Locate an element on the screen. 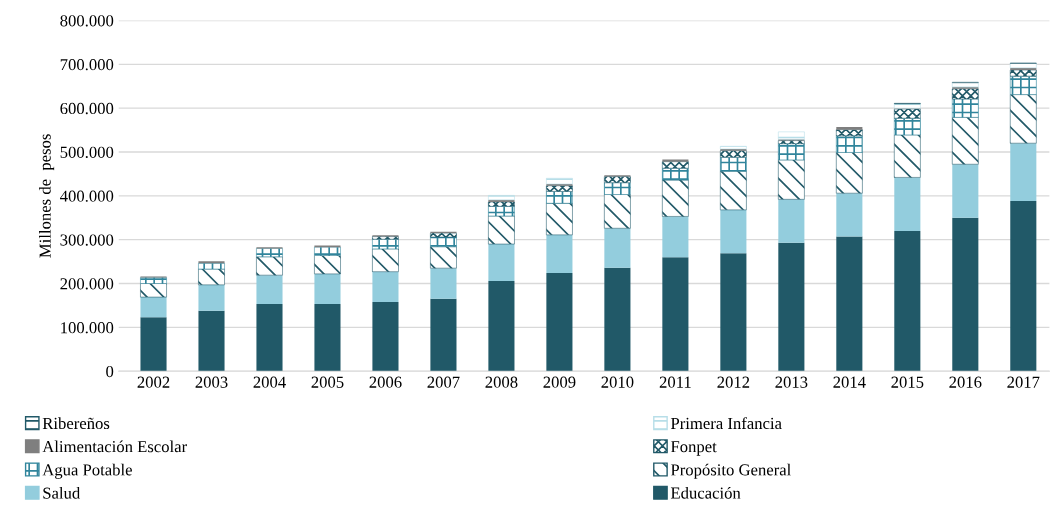  x-tick-label: 2003 is located at coordinates (211, 382).